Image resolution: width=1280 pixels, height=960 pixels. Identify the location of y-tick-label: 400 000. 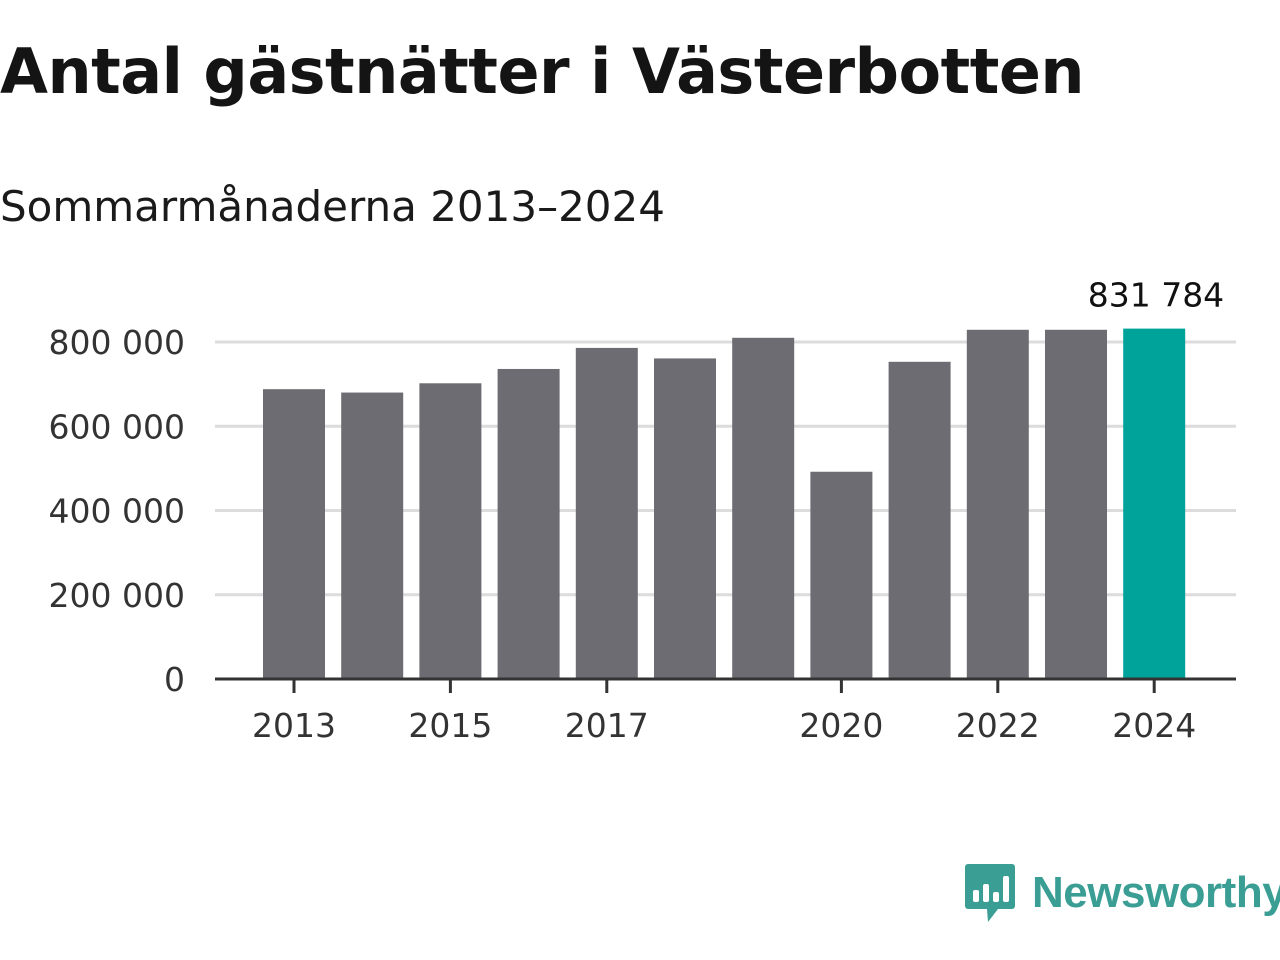
(117, 511).